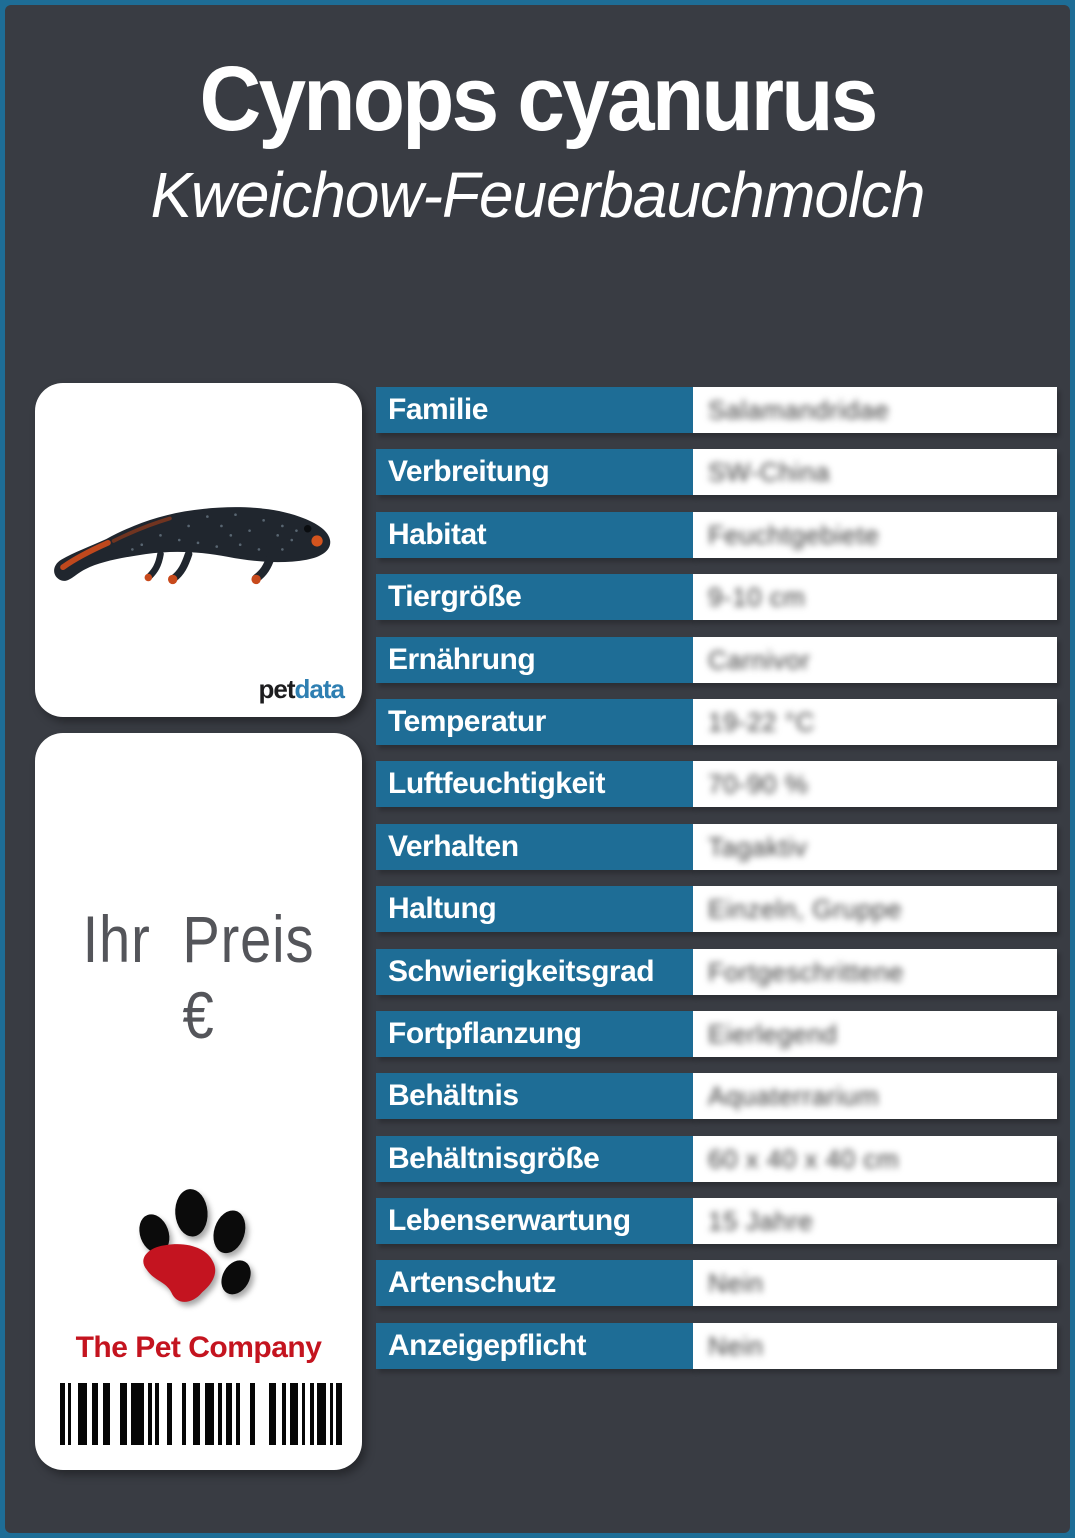 The image size is (1075, 1538). What do you see at coordinates (534, 1096) in the screenshot?
I see `row-label: Behältnis` at bounding box center [534, 1096].